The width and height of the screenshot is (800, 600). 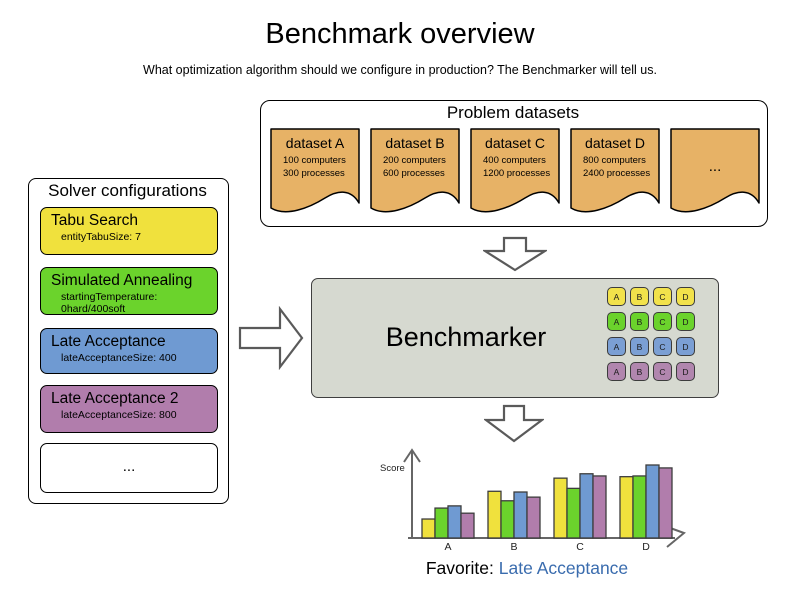 I want to click on page-title: Benchmark overview, so click(x=400, y=34).